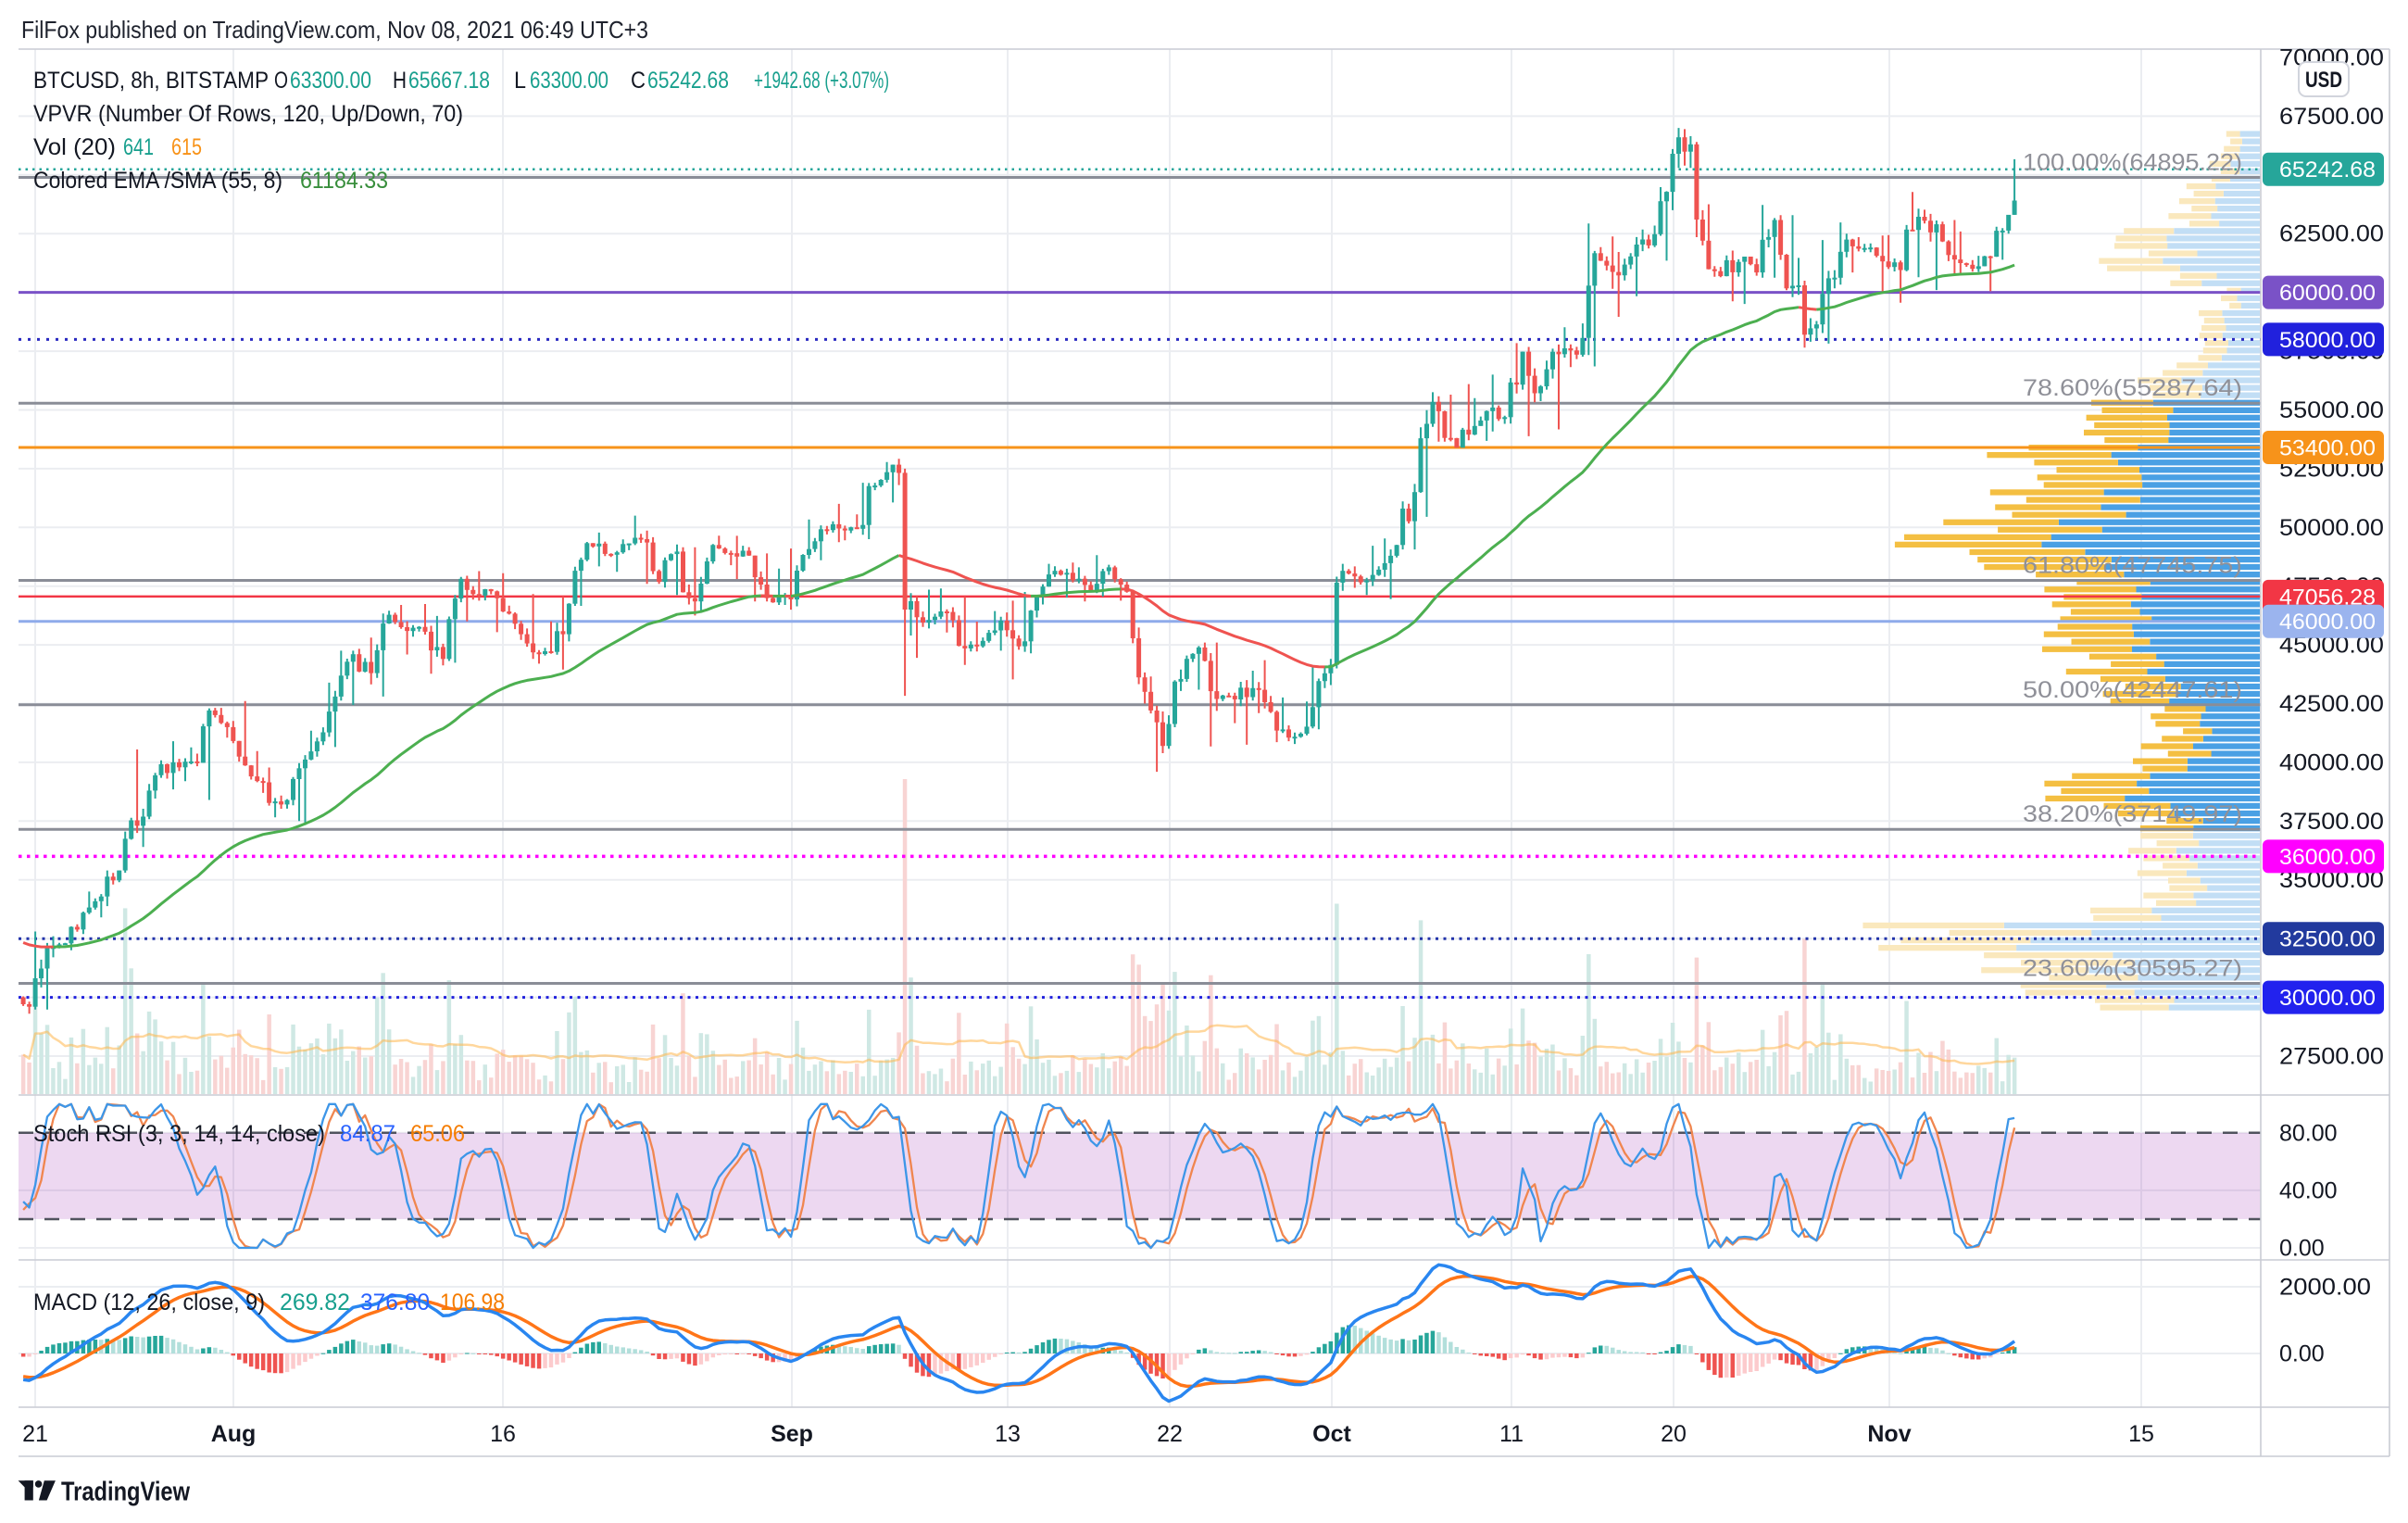 The height and width of the screenshot is (1523, 2408). What do you see at coordinates (2308, 1133) in the screenshot?
I see `svg-text: 80.00` at bounding box center [2308, 1133].